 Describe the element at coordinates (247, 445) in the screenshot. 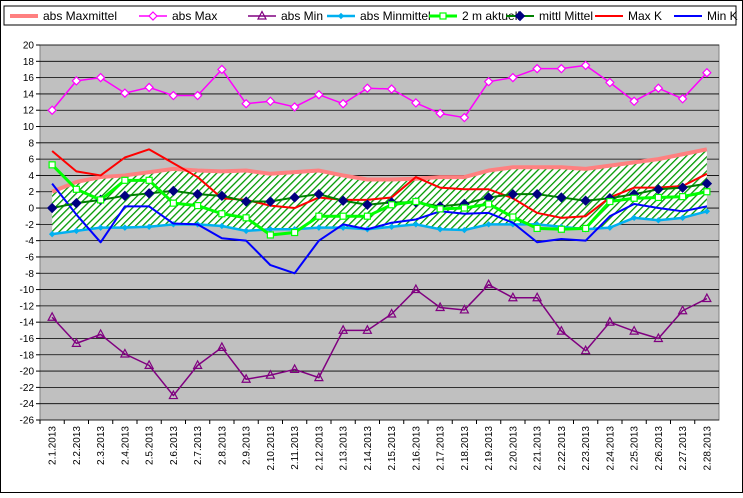

I see `x-tick-label: 2.9.2013` at that location.